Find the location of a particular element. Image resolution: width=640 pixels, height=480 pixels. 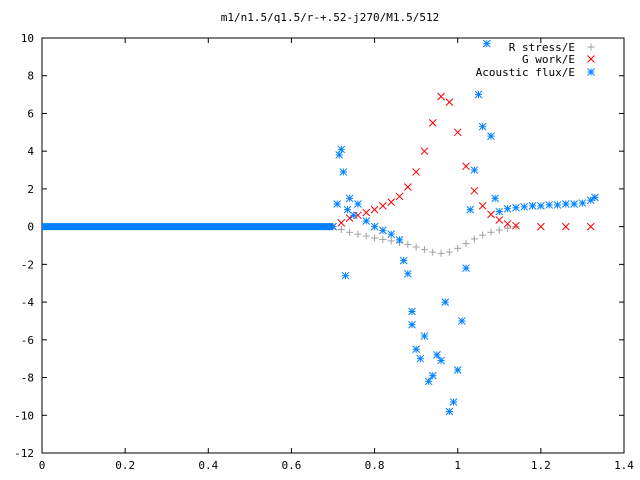

x-tick-label: 1 is located at coordinates (457, 465).